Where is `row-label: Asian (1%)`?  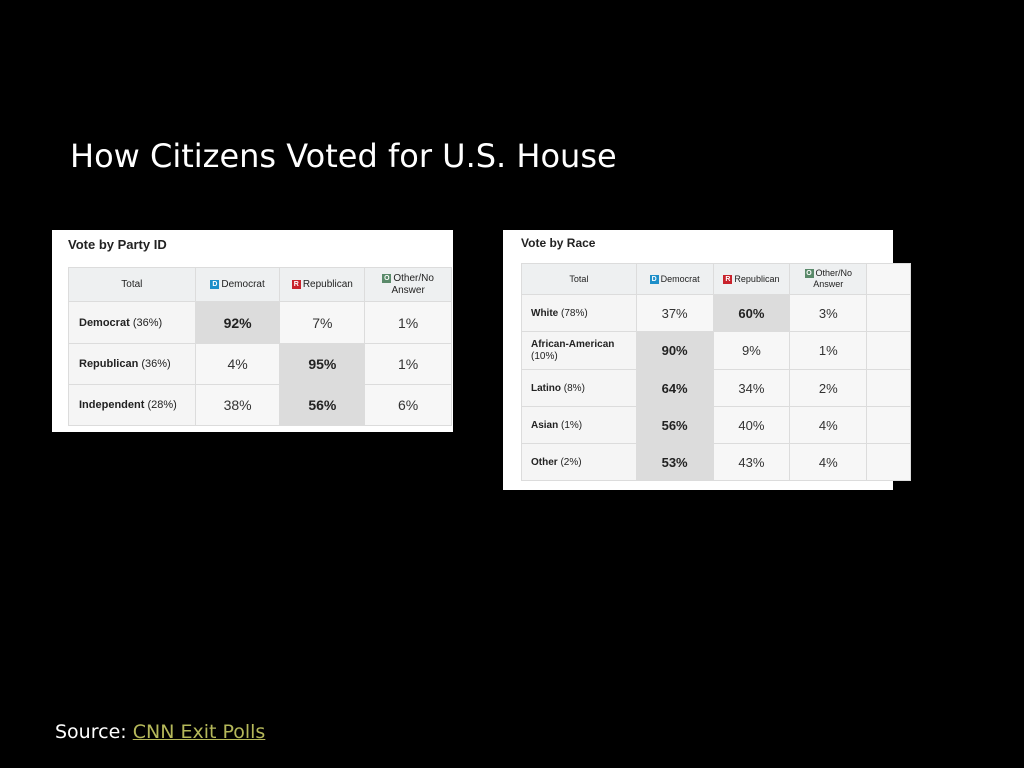
row-label: Asian (1%) is located at coordinates (579, 425).